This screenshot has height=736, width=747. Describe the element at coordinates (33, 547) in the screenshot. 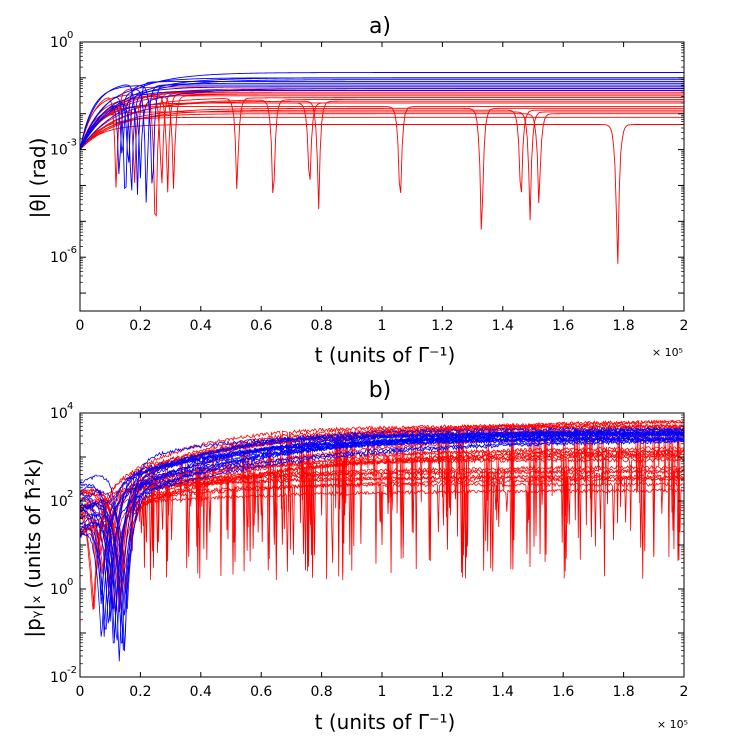

I see `panel-b-y-label: |pᵧ|ₓ (units of ħ²k)` at that location.